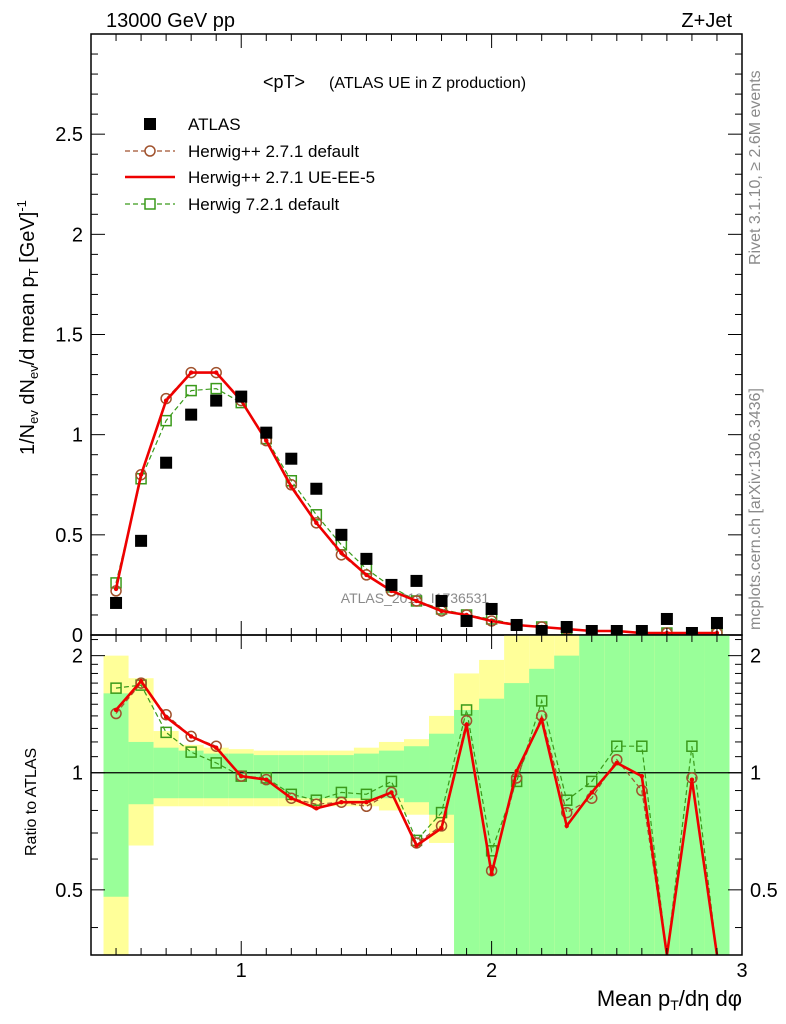 This screenshot has width=786, height=1024. I want to click on ratio-y-tick-label-right: 0.5, so click(764, 891).